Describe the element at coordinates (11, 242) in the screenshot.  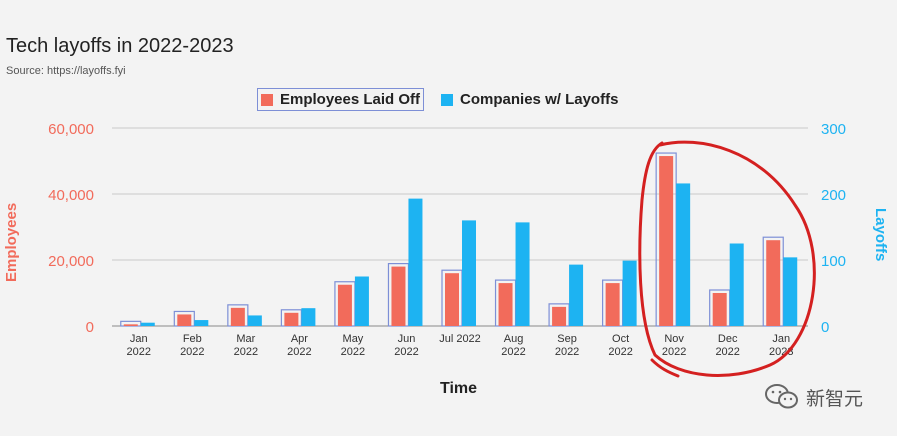
I see `y-axis-title-left: Employees` at that location.